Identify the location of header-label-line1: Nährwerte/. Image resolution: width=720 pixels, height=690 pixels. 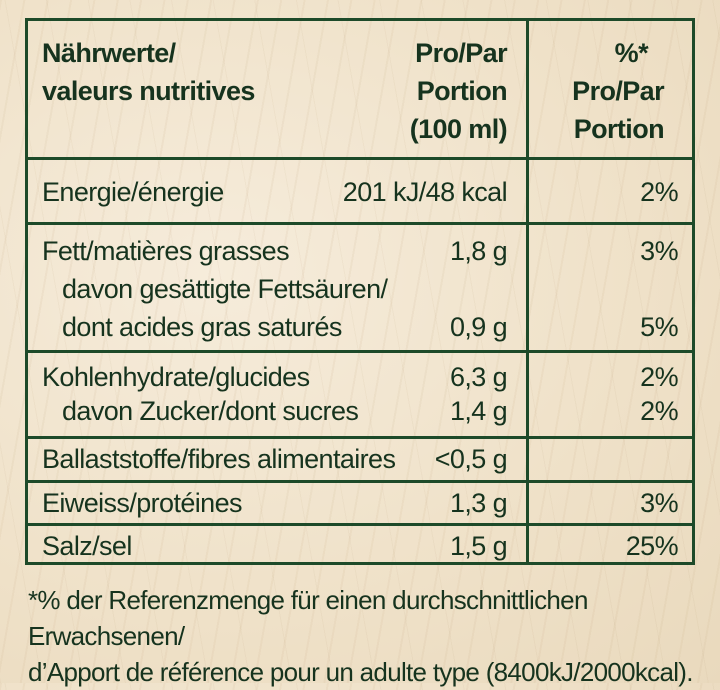
(109, 53).